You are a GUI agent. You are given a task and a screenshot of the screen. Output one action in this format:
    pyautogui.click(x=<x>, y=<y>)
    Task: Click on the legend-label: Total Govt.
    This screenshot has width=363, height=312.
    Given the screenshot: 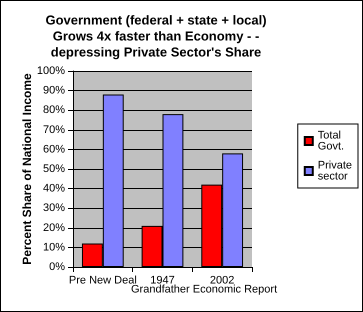 What is the action you would take?
    pyautogui.click(x=331, y=141)
    